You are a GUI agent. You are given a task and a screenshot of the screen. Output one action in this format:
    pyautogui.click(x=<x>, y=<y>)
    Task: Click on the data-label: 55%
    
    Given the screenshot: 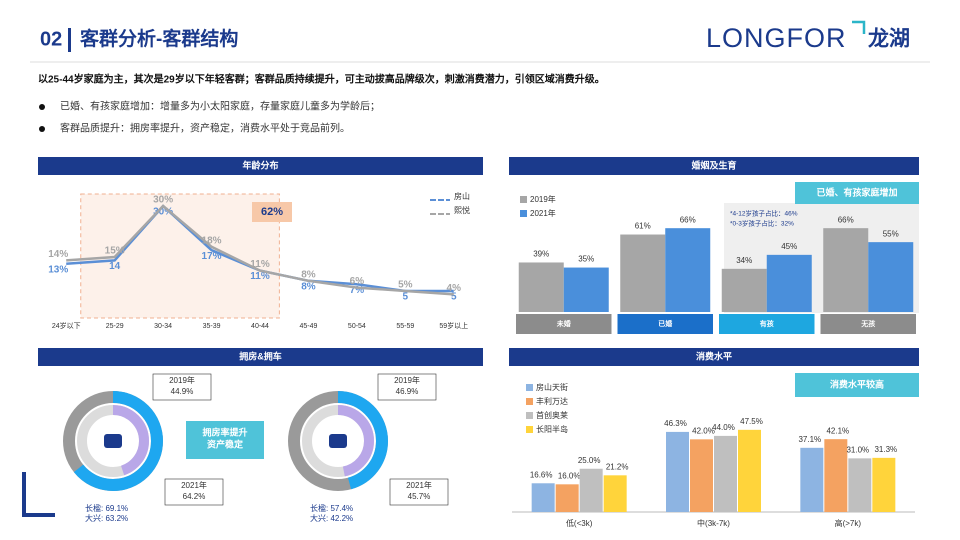 What is the action you would take?
    pyautogui.click(x=891, y=233)
    